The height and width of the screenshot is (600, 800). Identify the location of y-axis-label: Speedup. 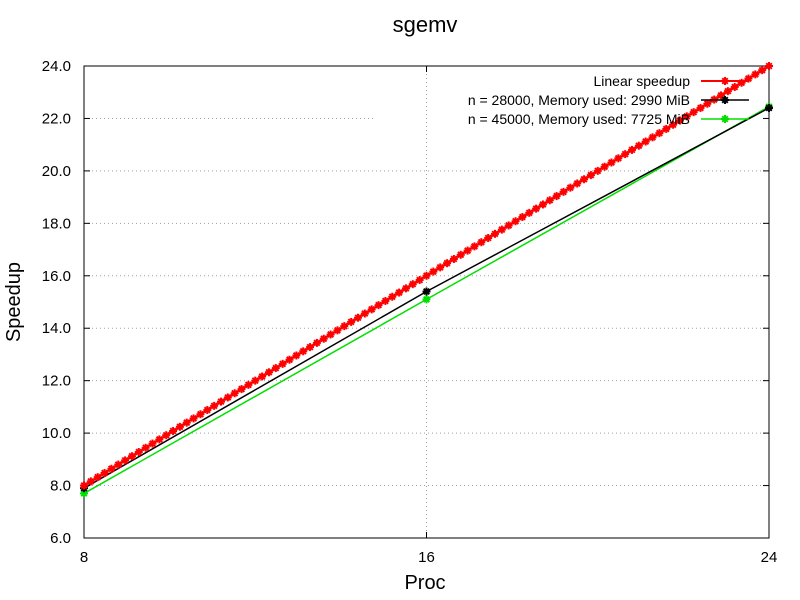
(14, 302).